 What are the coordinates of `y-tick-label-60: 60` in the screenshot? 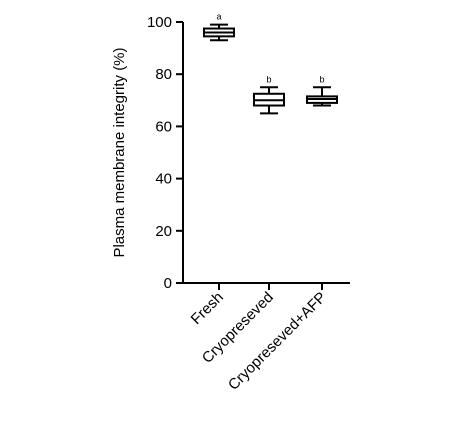 It's located at (163, 126).